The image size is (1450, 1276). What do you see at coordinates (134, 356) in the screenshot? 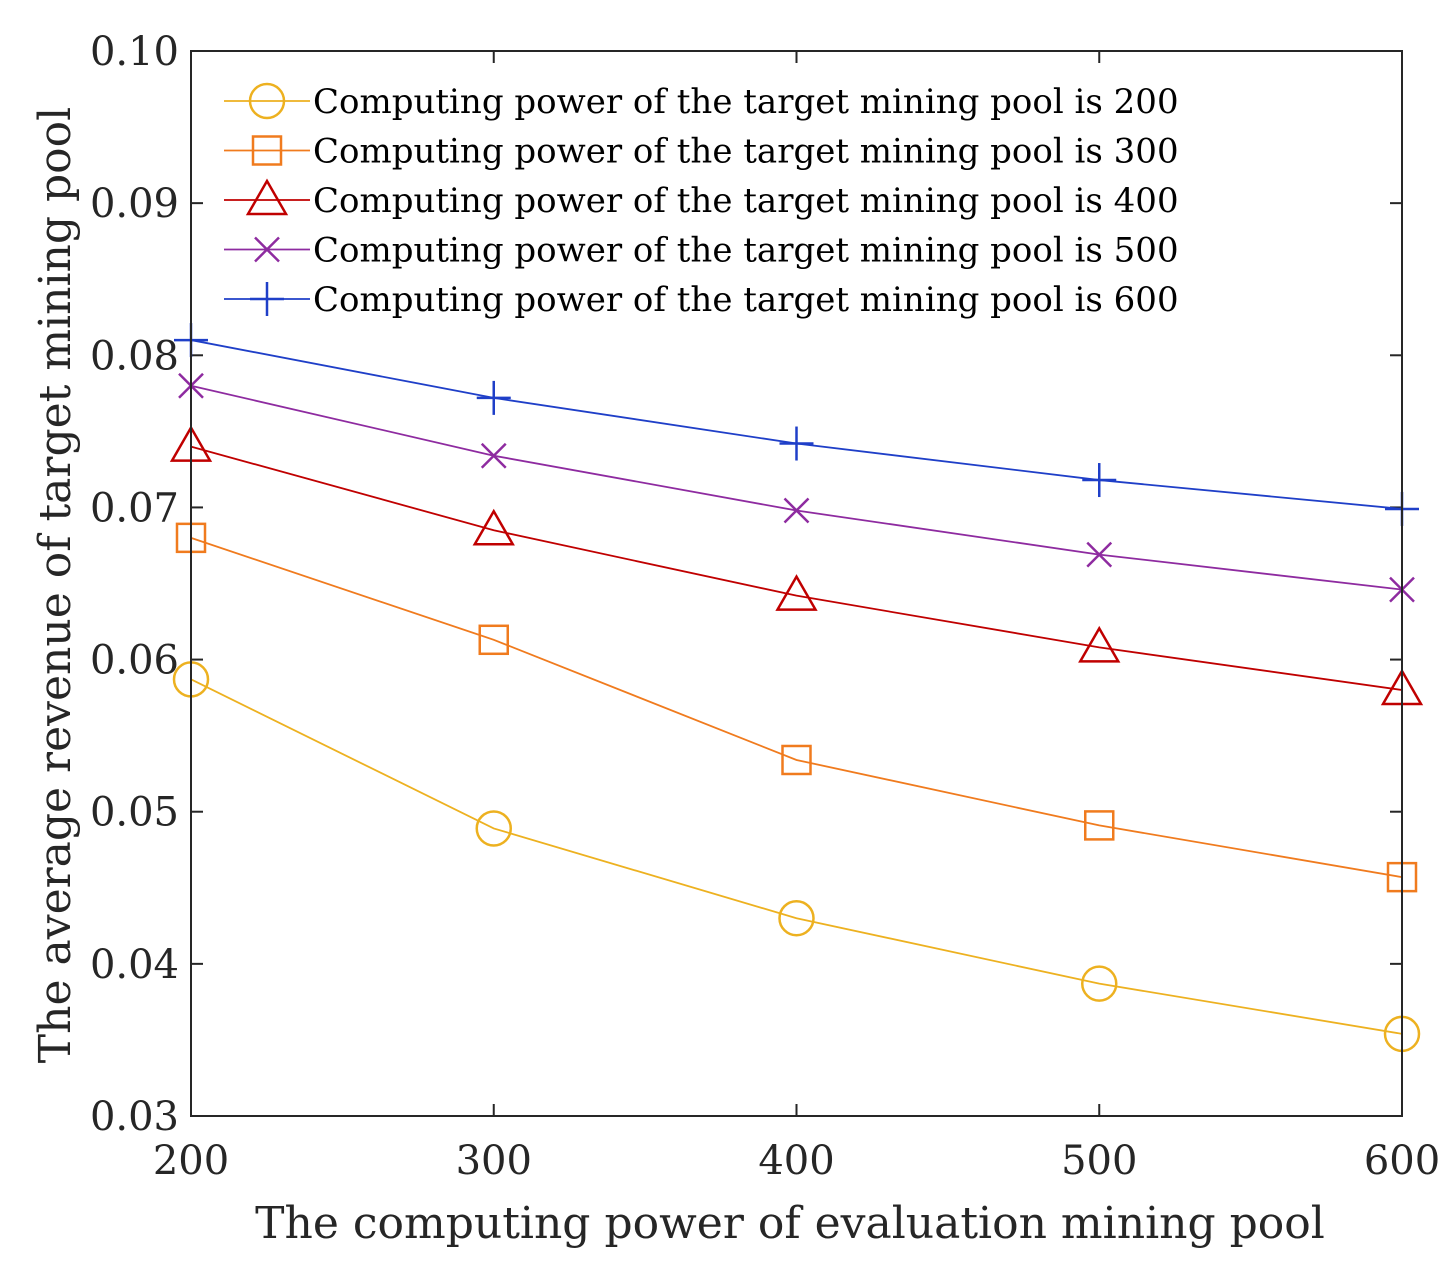
I see `y-tick-label: 0.08` at bounding box center [134, 356].